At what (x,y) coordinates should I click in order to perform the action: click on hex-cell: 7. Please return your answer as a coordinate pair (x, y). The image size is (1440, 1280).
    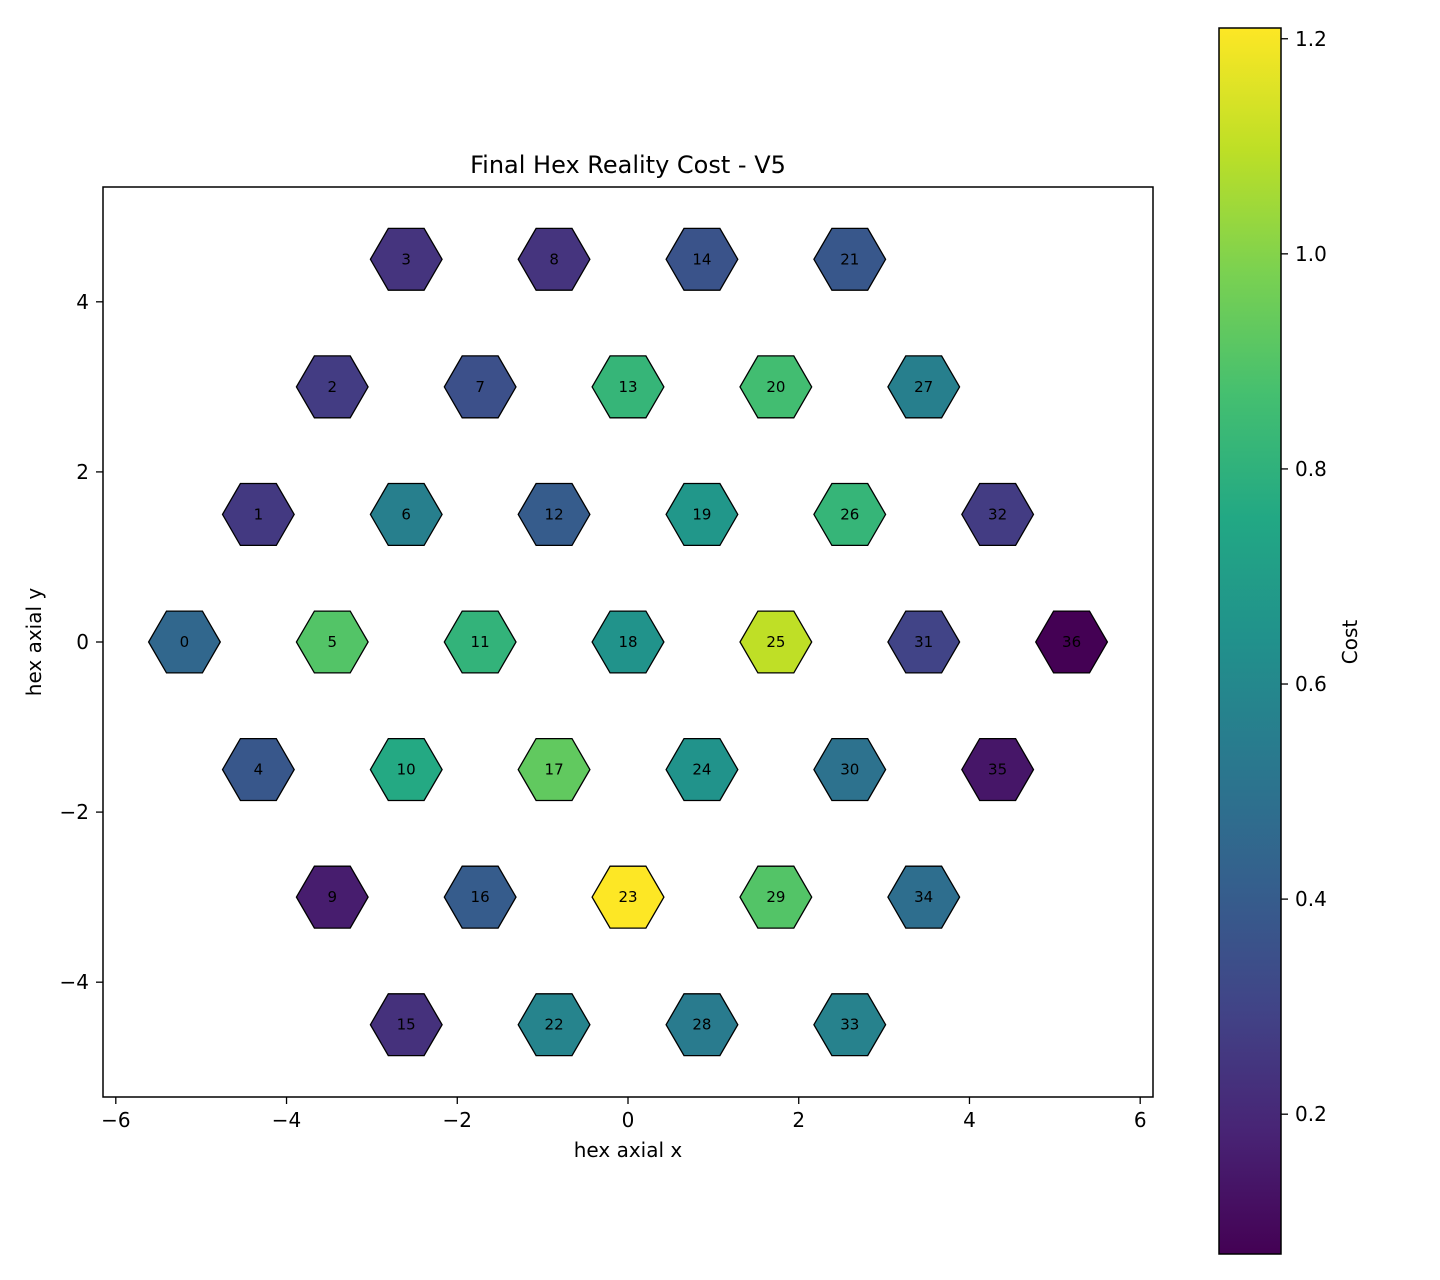
    Looking at the image, I should click on (480, 387).